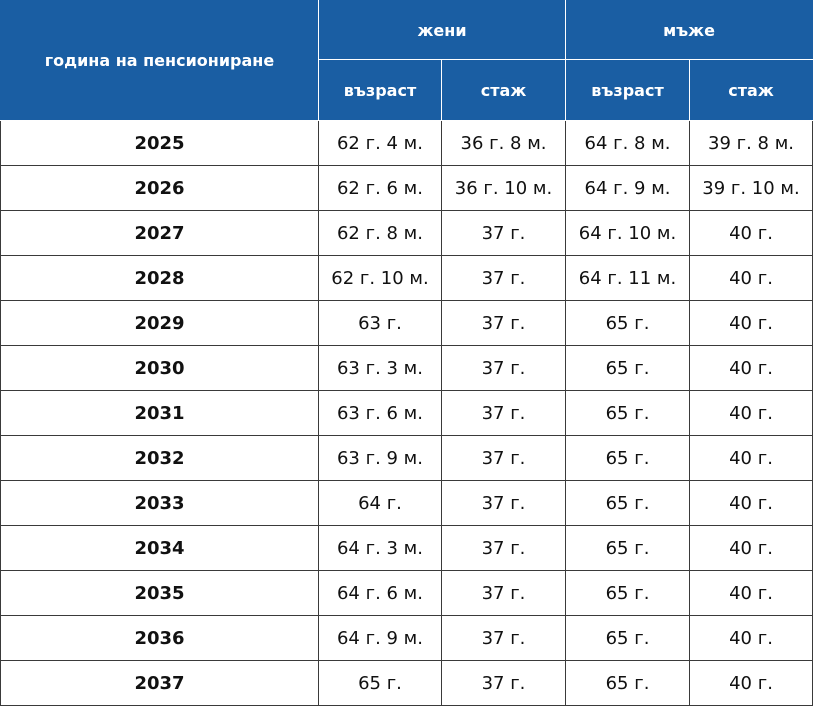 This screenshot has width=813, height=706. I want to click on cell-year: 2034, so click(159, 548).